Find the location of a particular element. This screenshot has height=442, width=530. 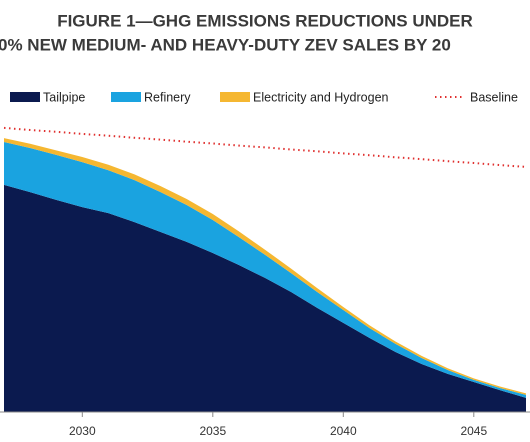

x-tick-label: 2035 is located at coordinates (212, 431).